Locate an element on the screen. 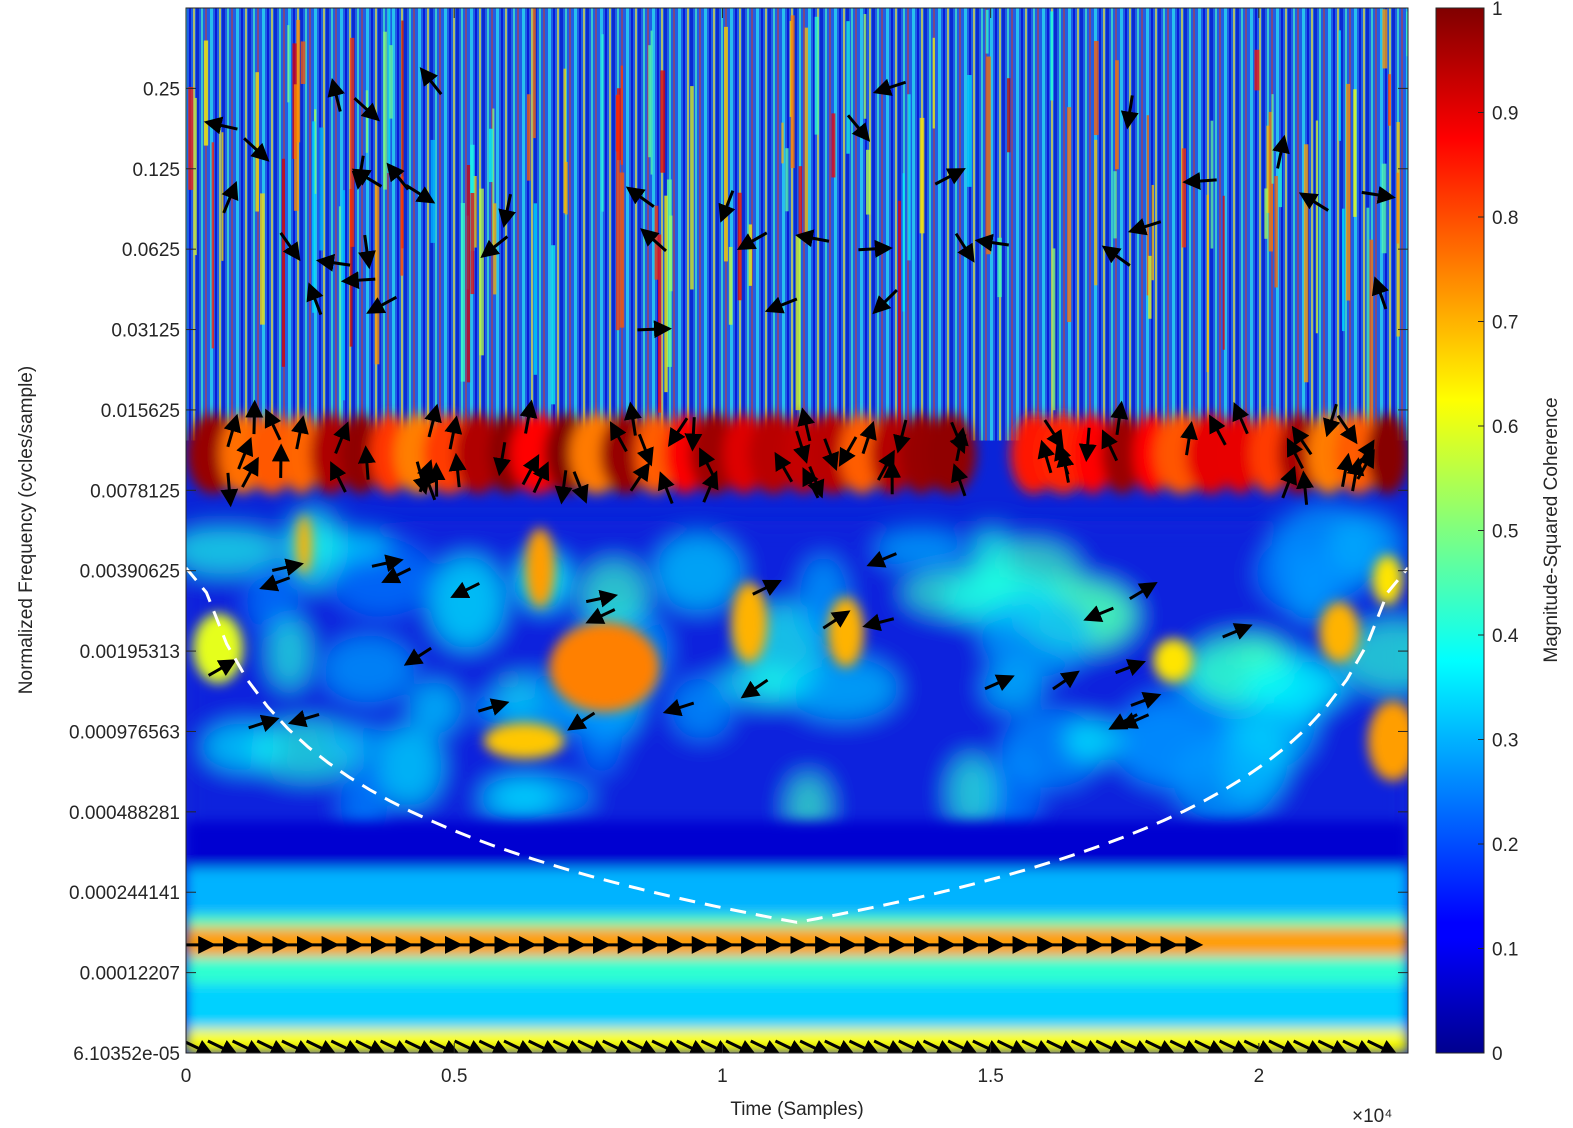 This screenshot has width=1573, height=1128. colorbar-tick-label: 0.1 is located at coordinates (1505, 950).